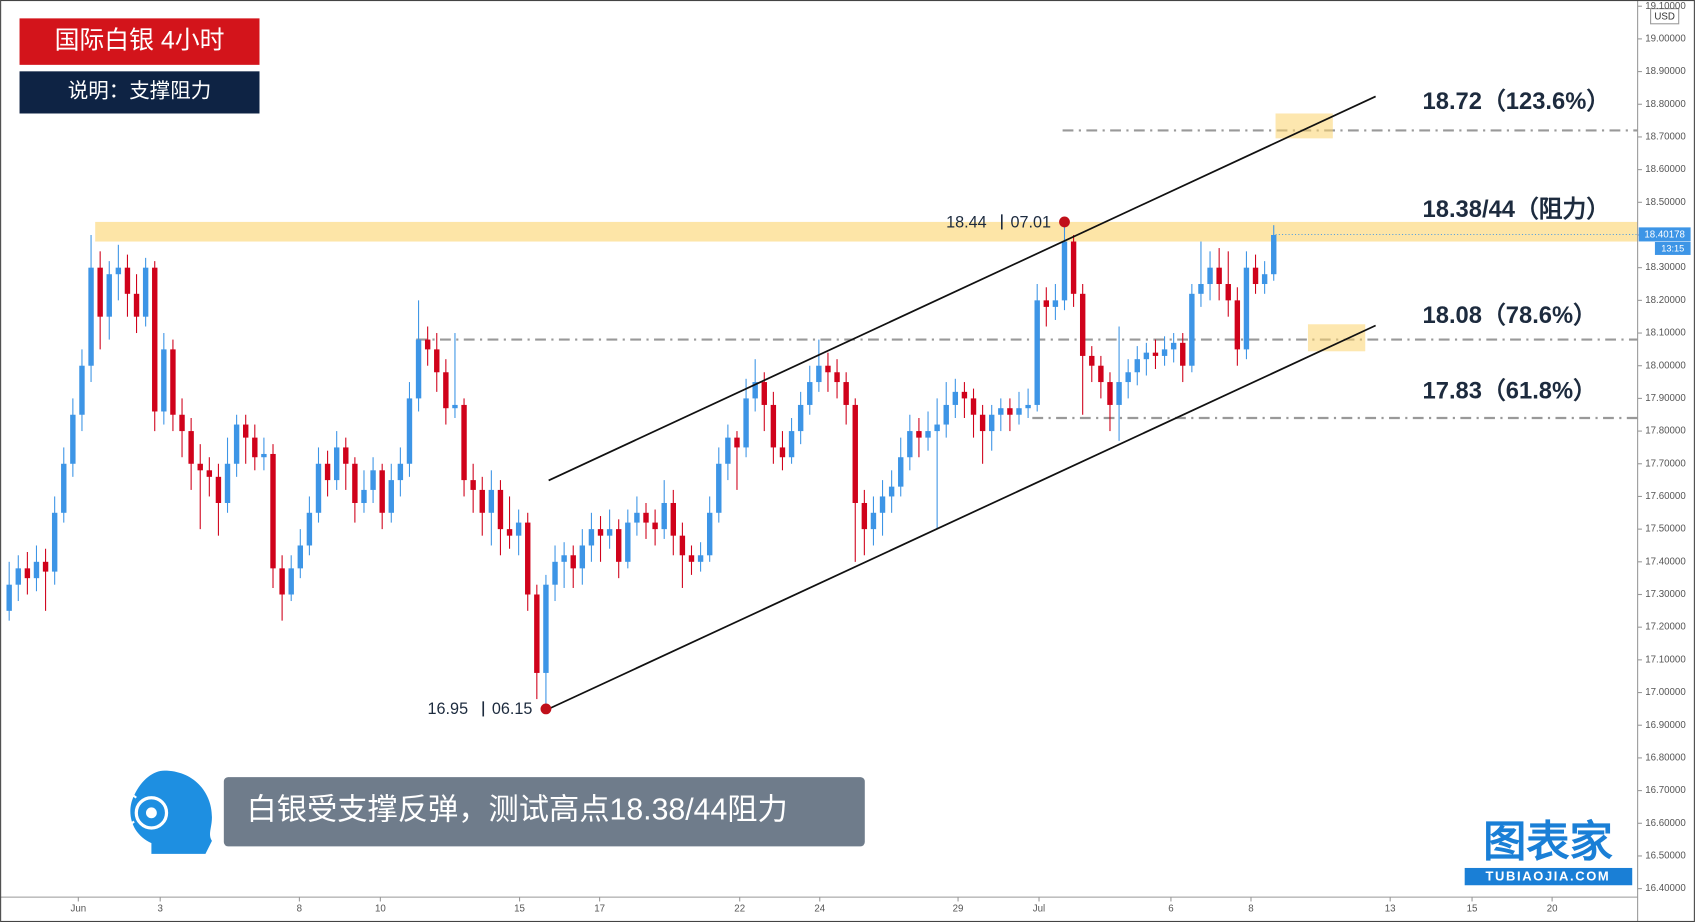 The height and width of the screenshot is (922, 1695). I want to click on y-tick-label: 19.10000, so click(1665, 6).